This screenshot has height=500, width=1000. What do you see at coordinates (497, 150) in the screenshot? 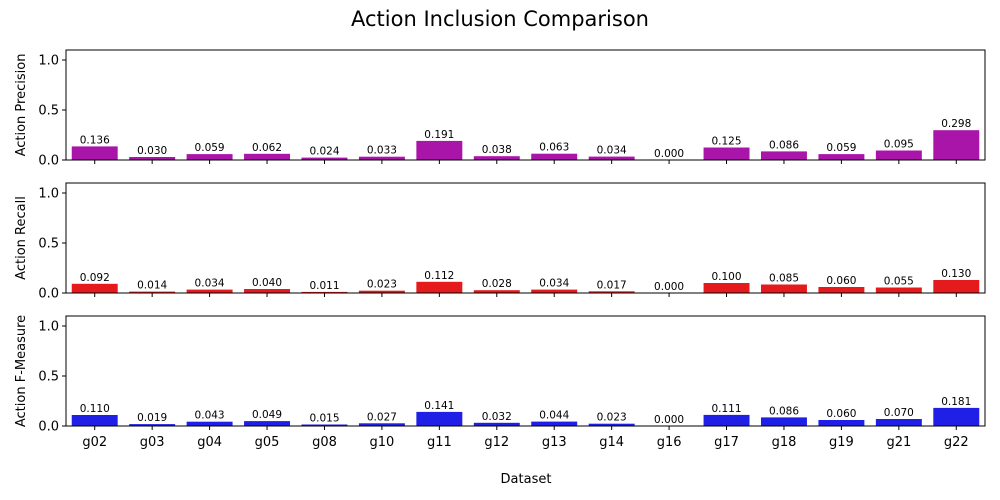
I see `data-label-g12: 0.038` at bounding box center [497, 150].